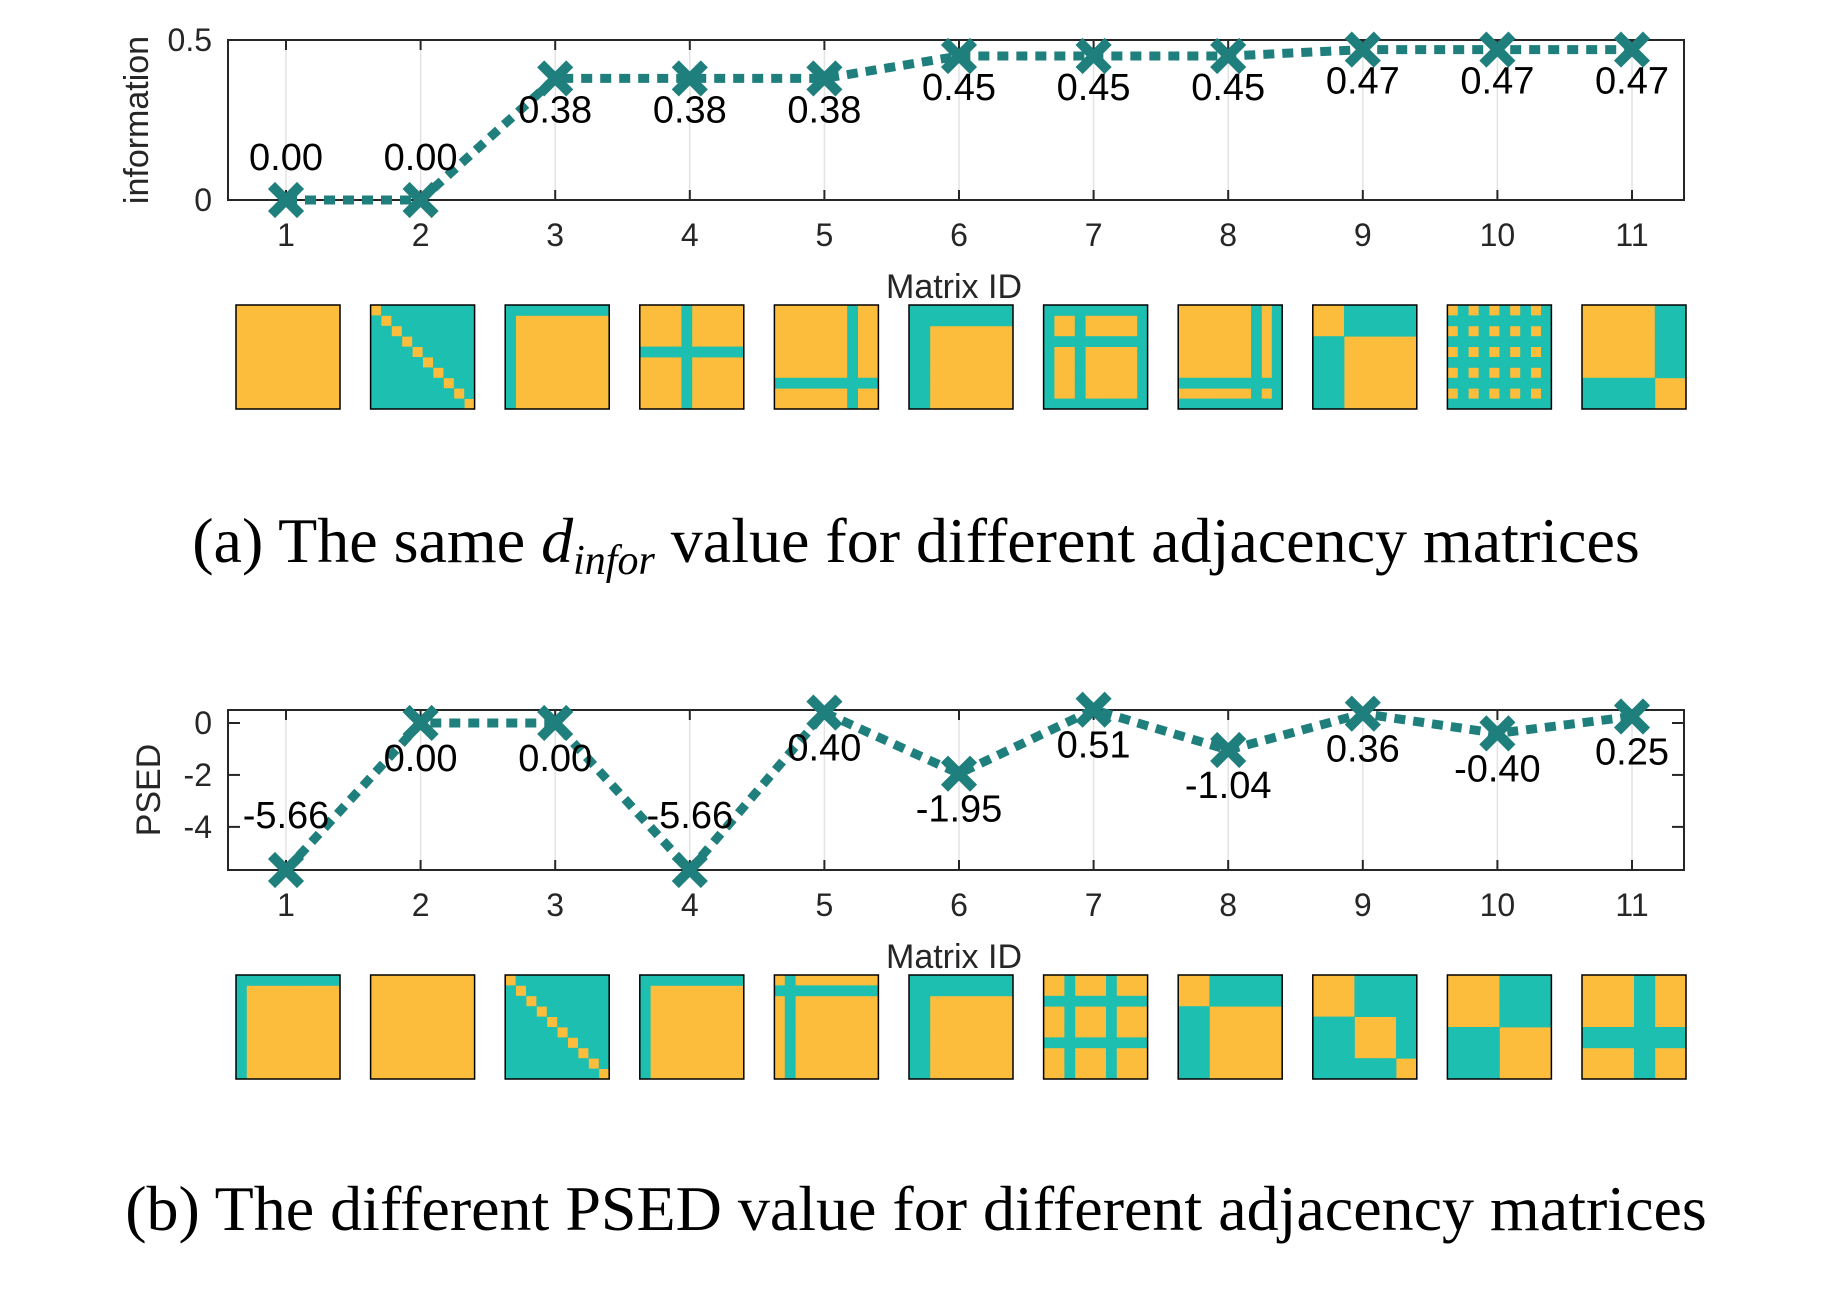  I want to click on data-label: 0.51, so click(1094, 746).